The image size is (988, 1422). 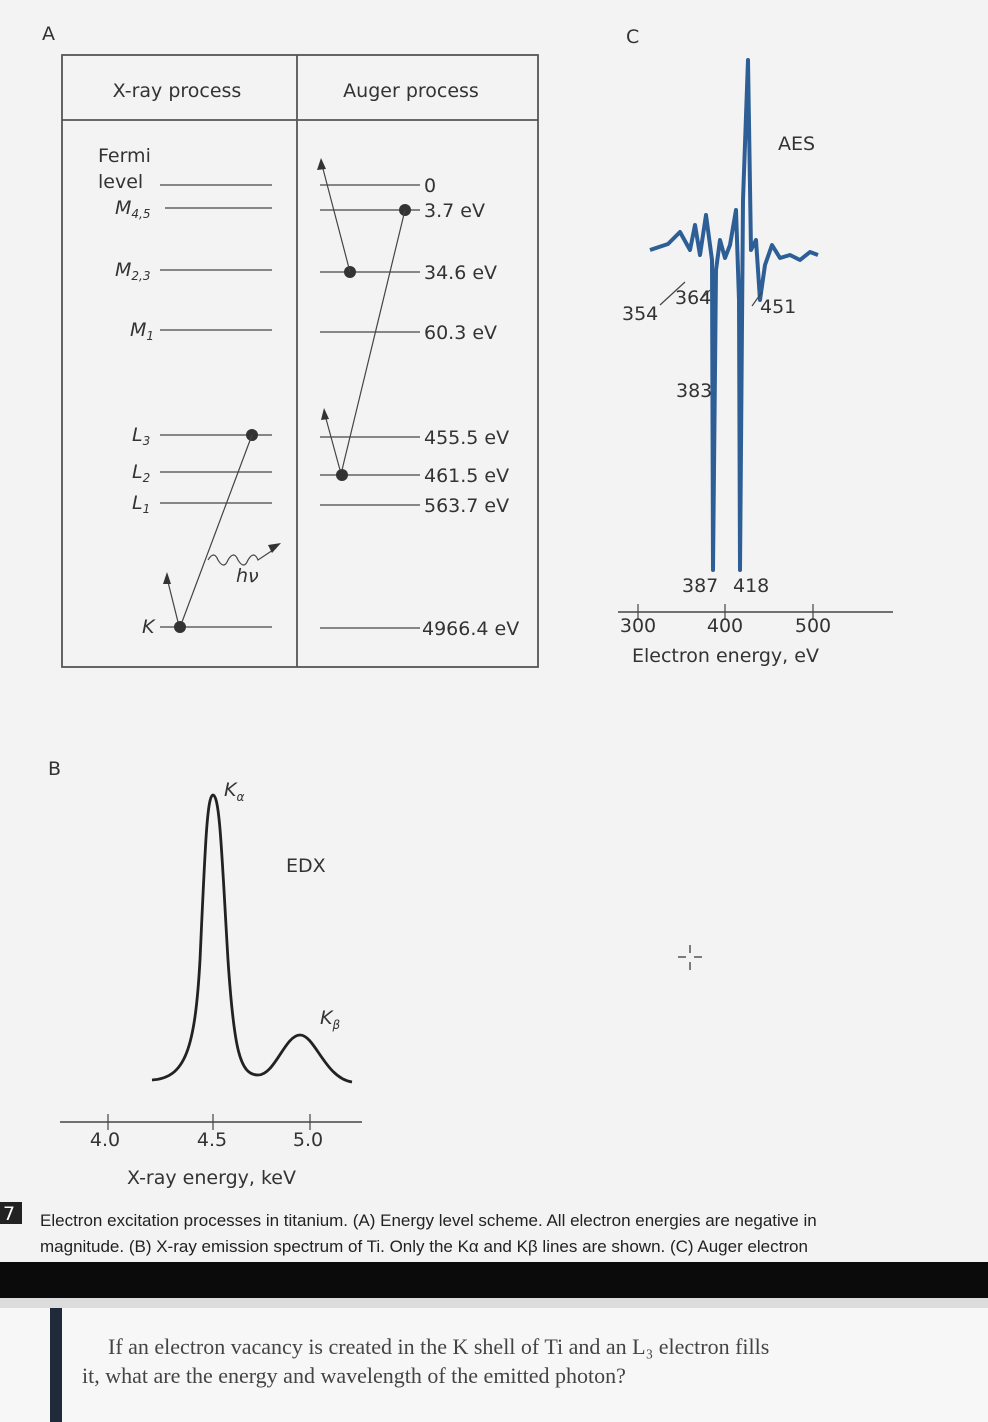 What do you see at coordinates (466, 476) in the screenshot?
I see `energy-label: 461.5 eV` at bounding box center [466, 476].